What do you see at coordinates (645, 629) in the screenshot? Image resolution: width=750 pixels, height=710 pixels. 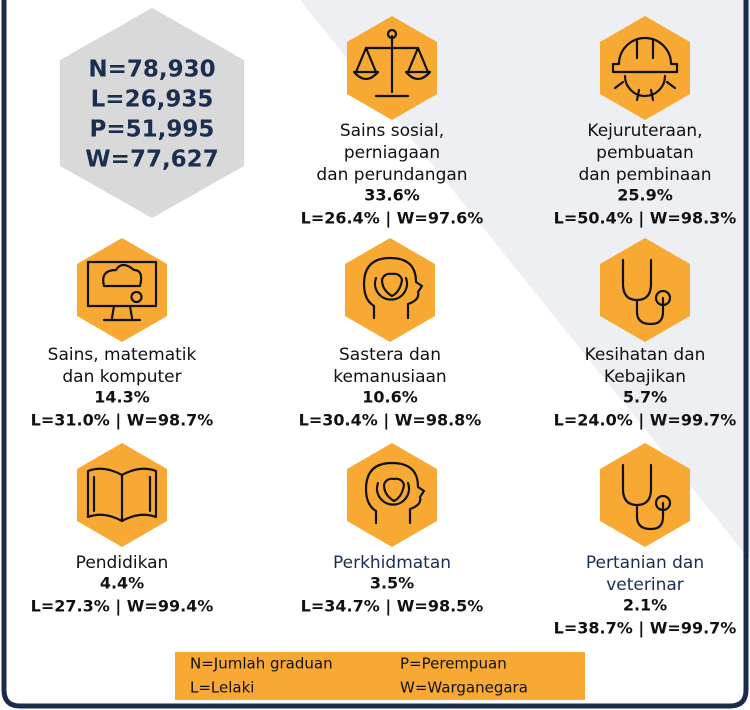 I see `field-split: L=38.7% | W=99.7%` at bounding box center [645, 629].